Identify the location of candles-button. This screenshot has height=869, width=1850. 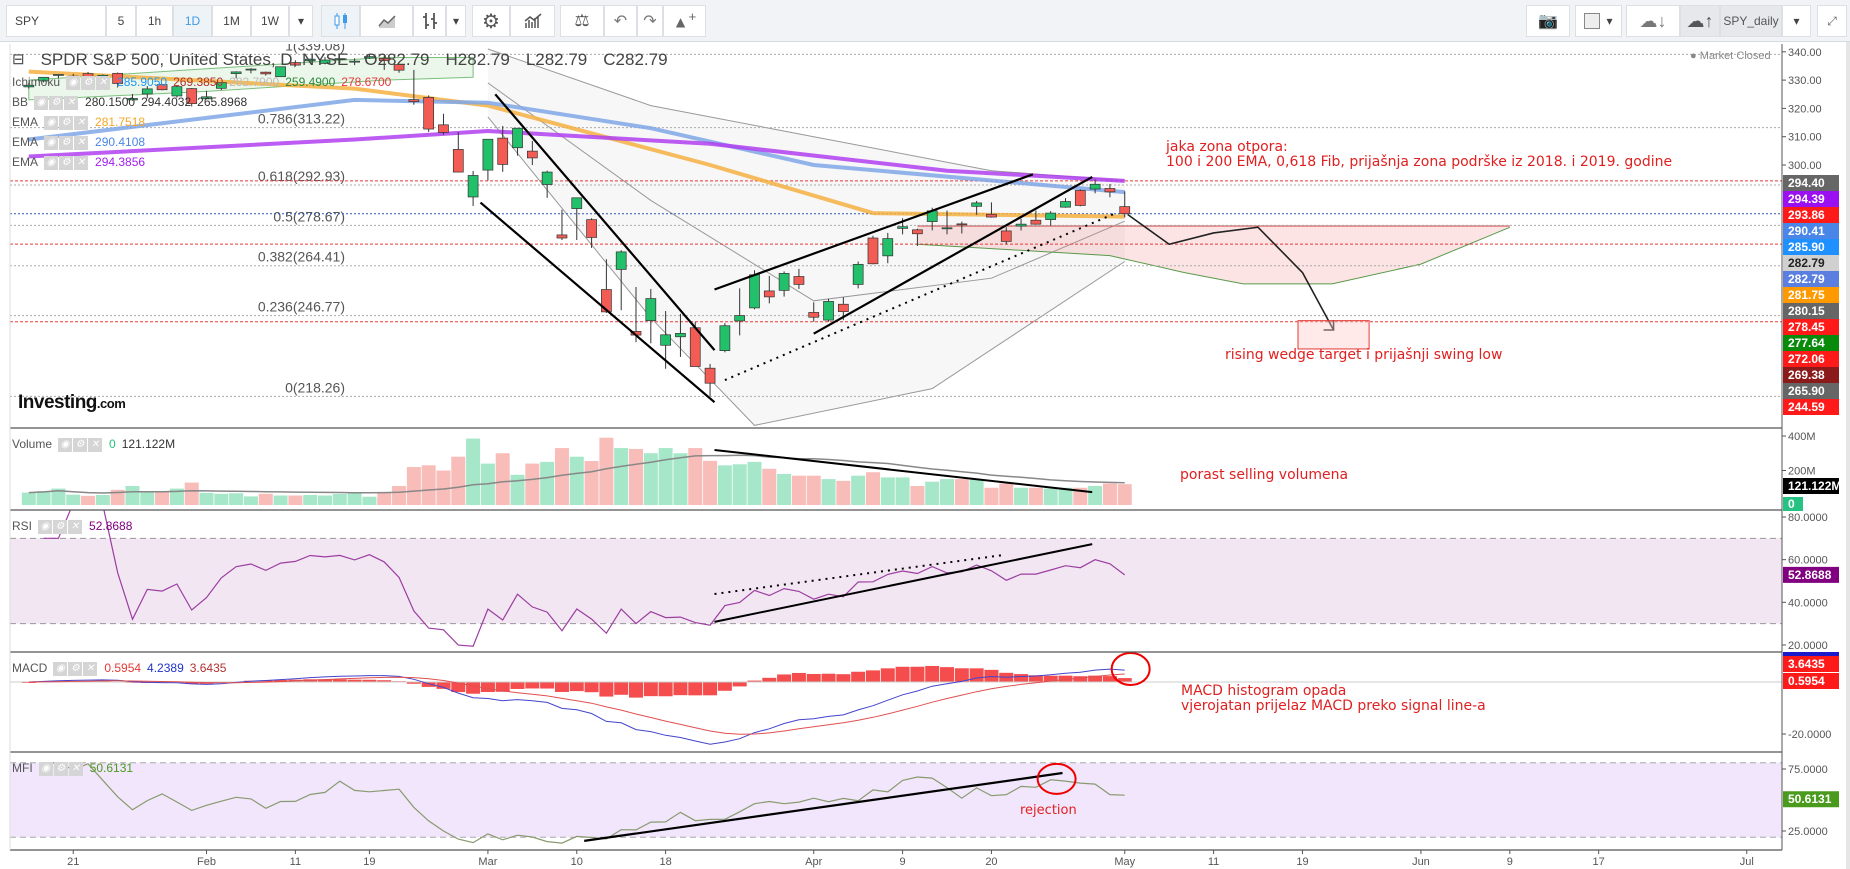
(340, 21).